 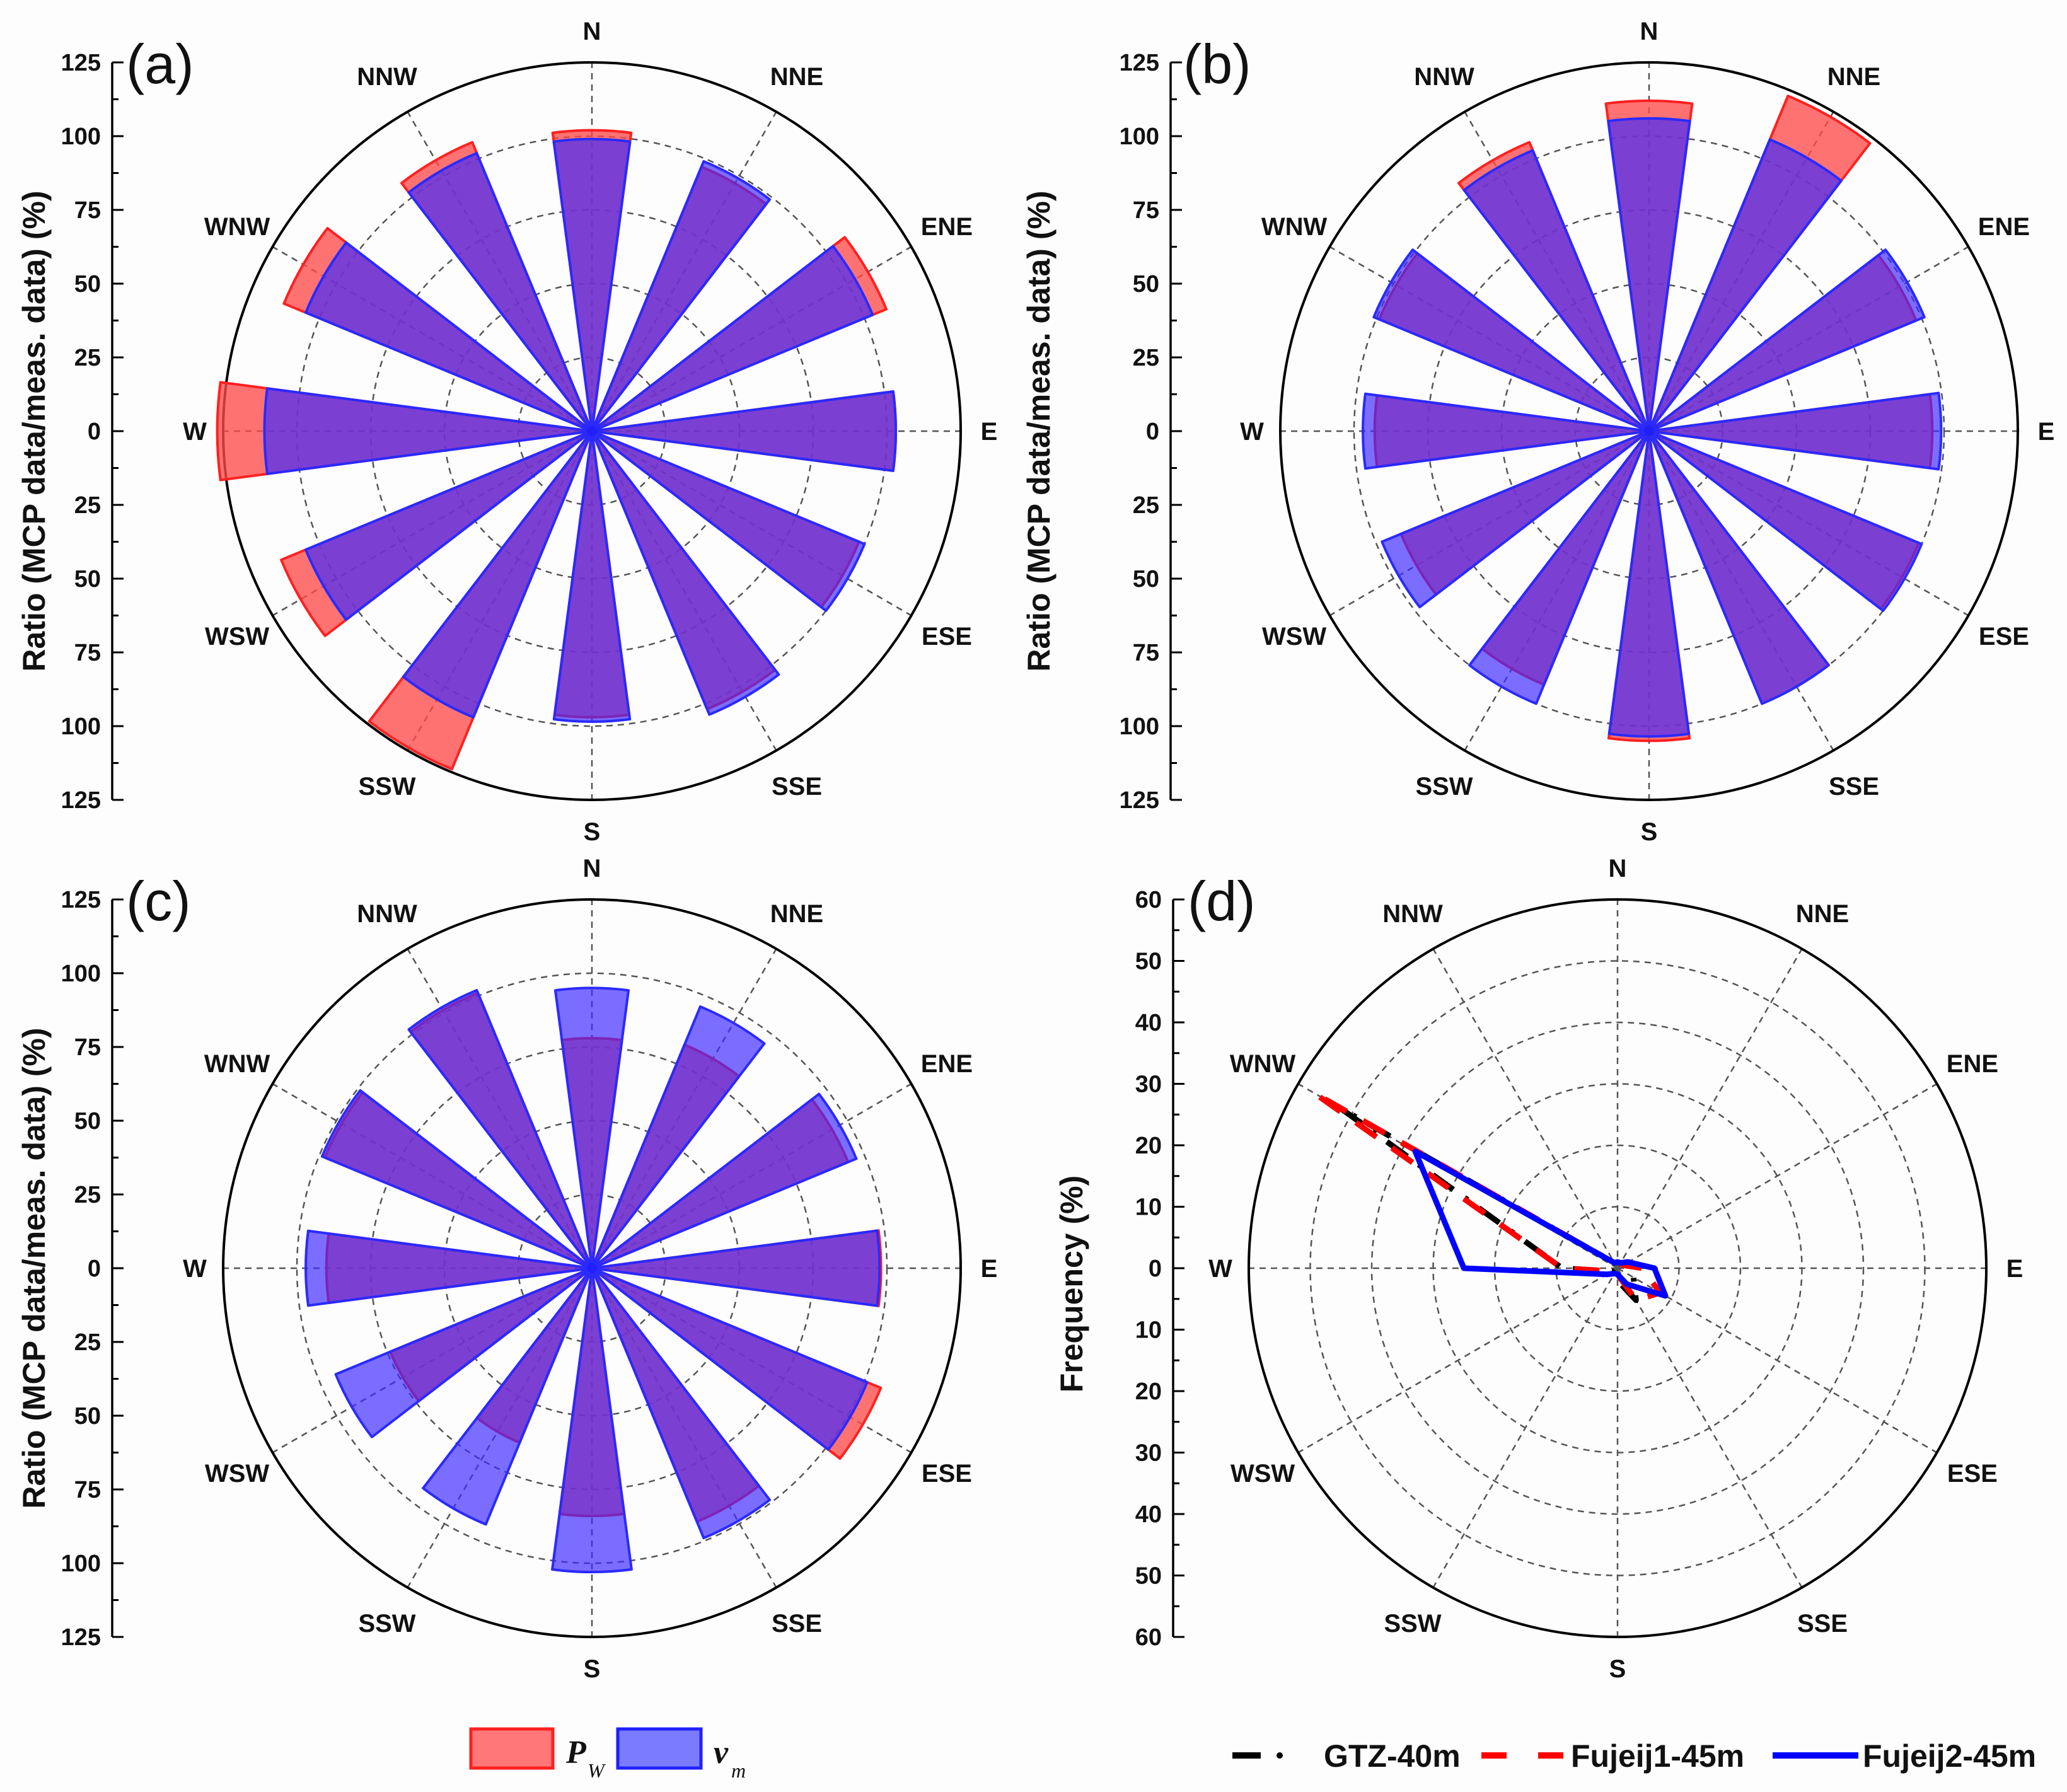 What do you see at coordinates (744, 431) in the screenshot?
I see `bar-vm-e` at bounding box center [744, 431].